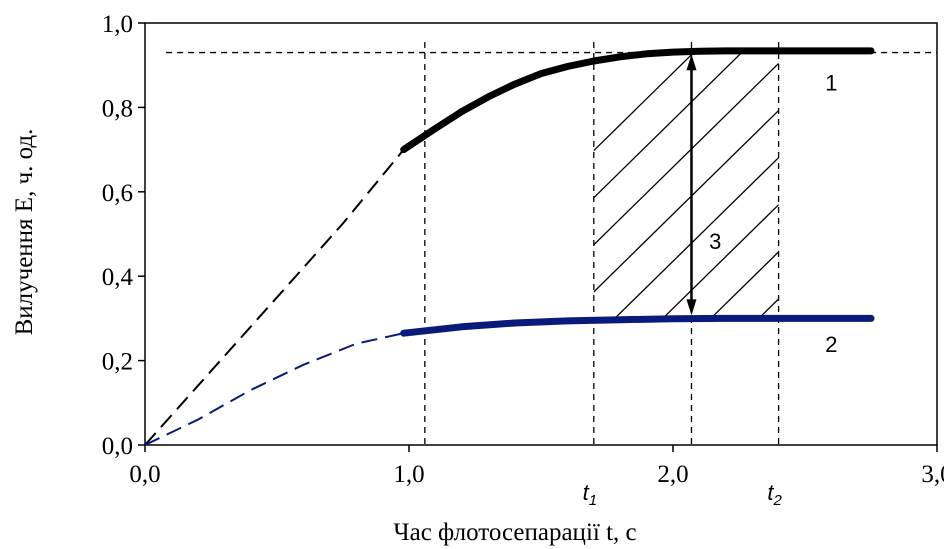 The width and height of the screenshot is (944, 549). What do you see at coordinates (123, 235) in the screenshot?
I see `y-axis-ticks: 0,0 0,2 0,4 0,6 0,8 1,0` at bounding box center [123, 235].